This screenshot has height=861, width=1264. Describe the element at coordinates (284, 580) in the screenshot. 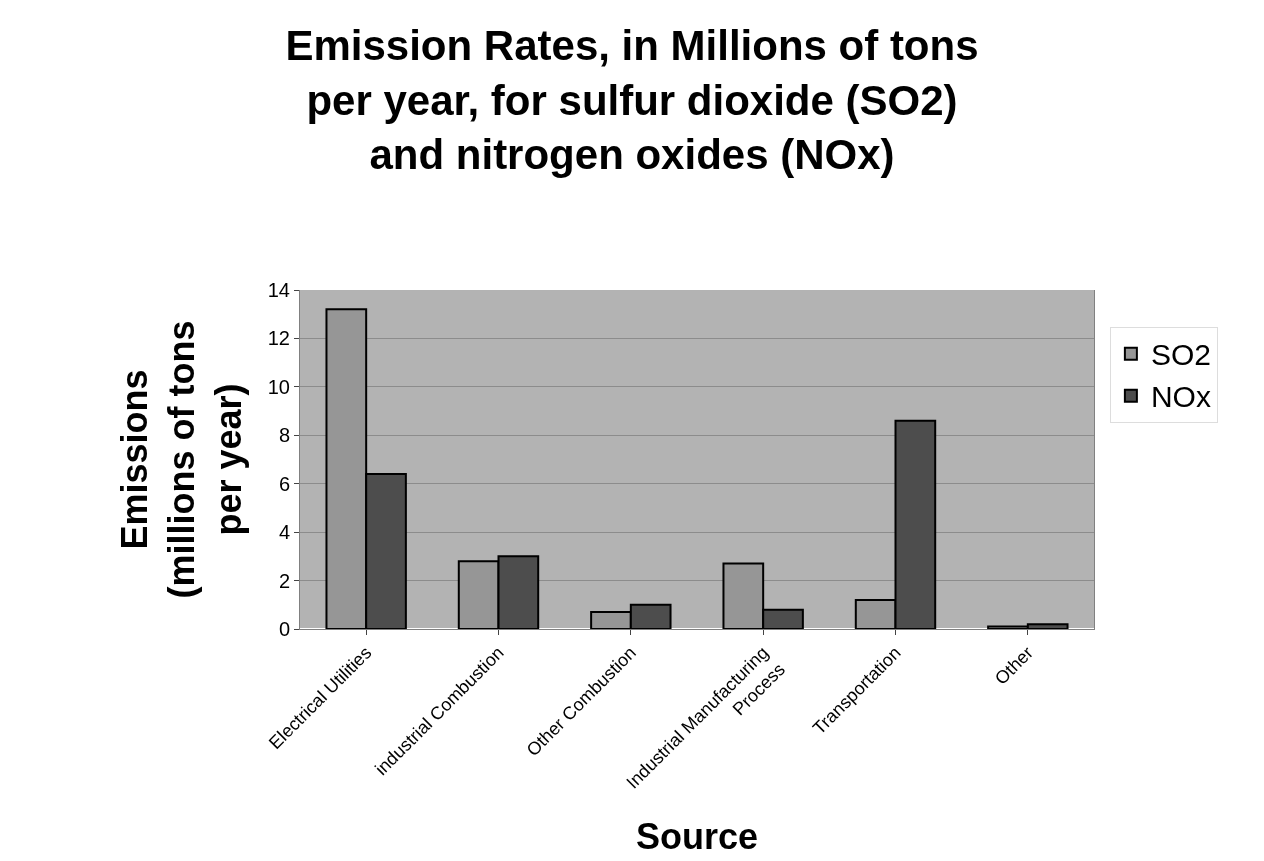

I see `y-tick-label: 2` at that location.